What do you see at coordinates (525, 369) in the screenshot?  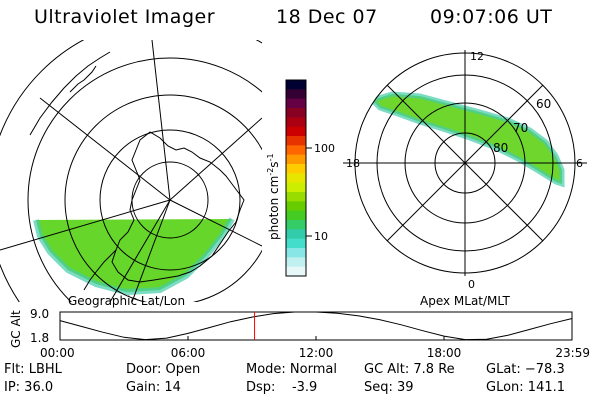 I see `glat-info: GLat: −78.3` at bounding box center [525, 369].